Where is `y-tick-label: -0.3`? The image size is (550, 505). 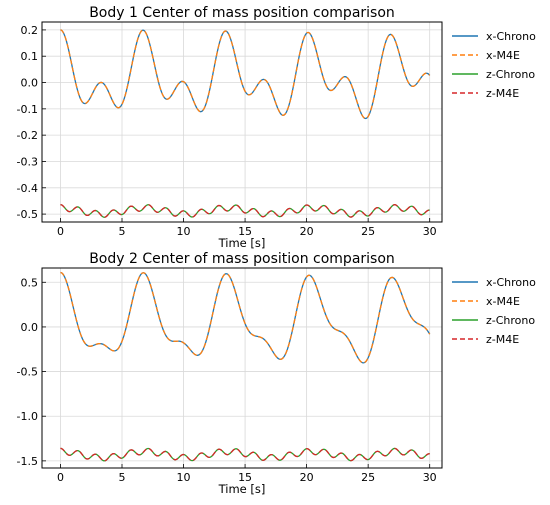 y-tick-label: -0.3 is located at coordinates (27, 161).